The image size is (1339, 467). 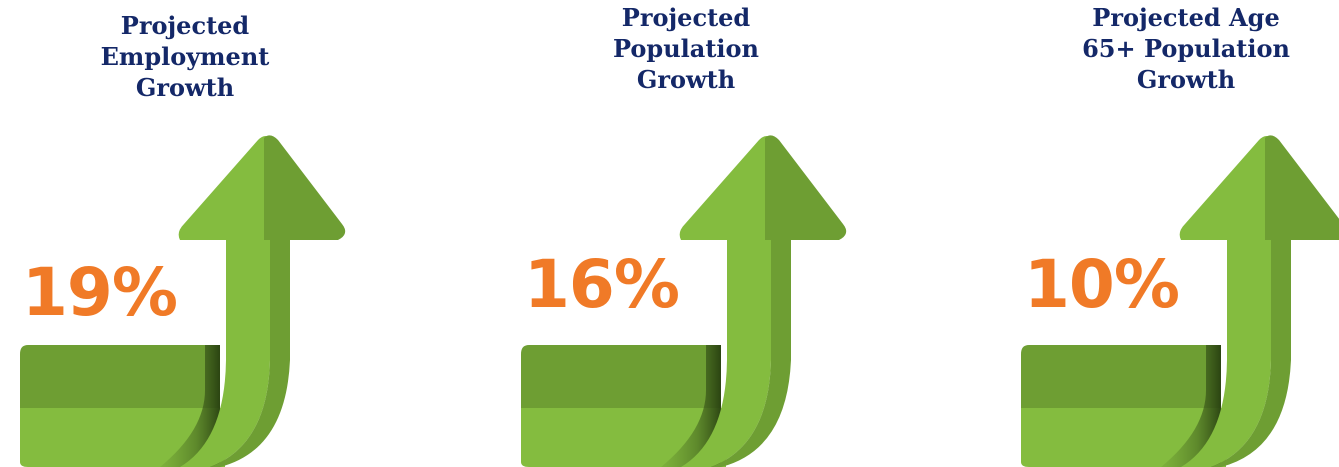 I want to click on stat-title: Projected Employment Growth, so click(x=185, y=56).